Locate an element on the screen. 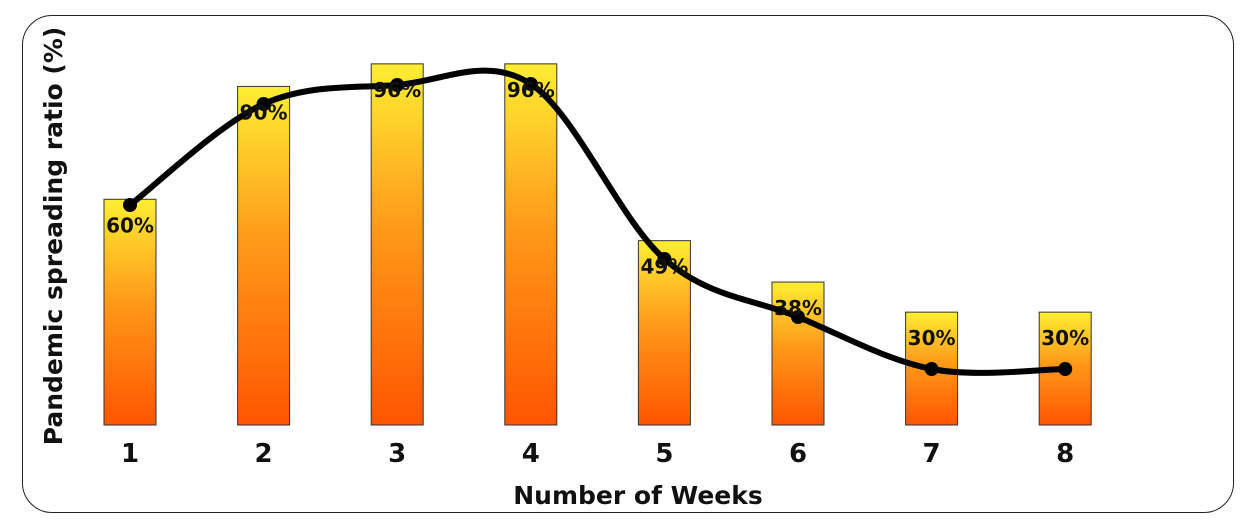 This screenshot has width=1240, height=523. x-tick-label: 8 is located at coordinates (1065, 454).